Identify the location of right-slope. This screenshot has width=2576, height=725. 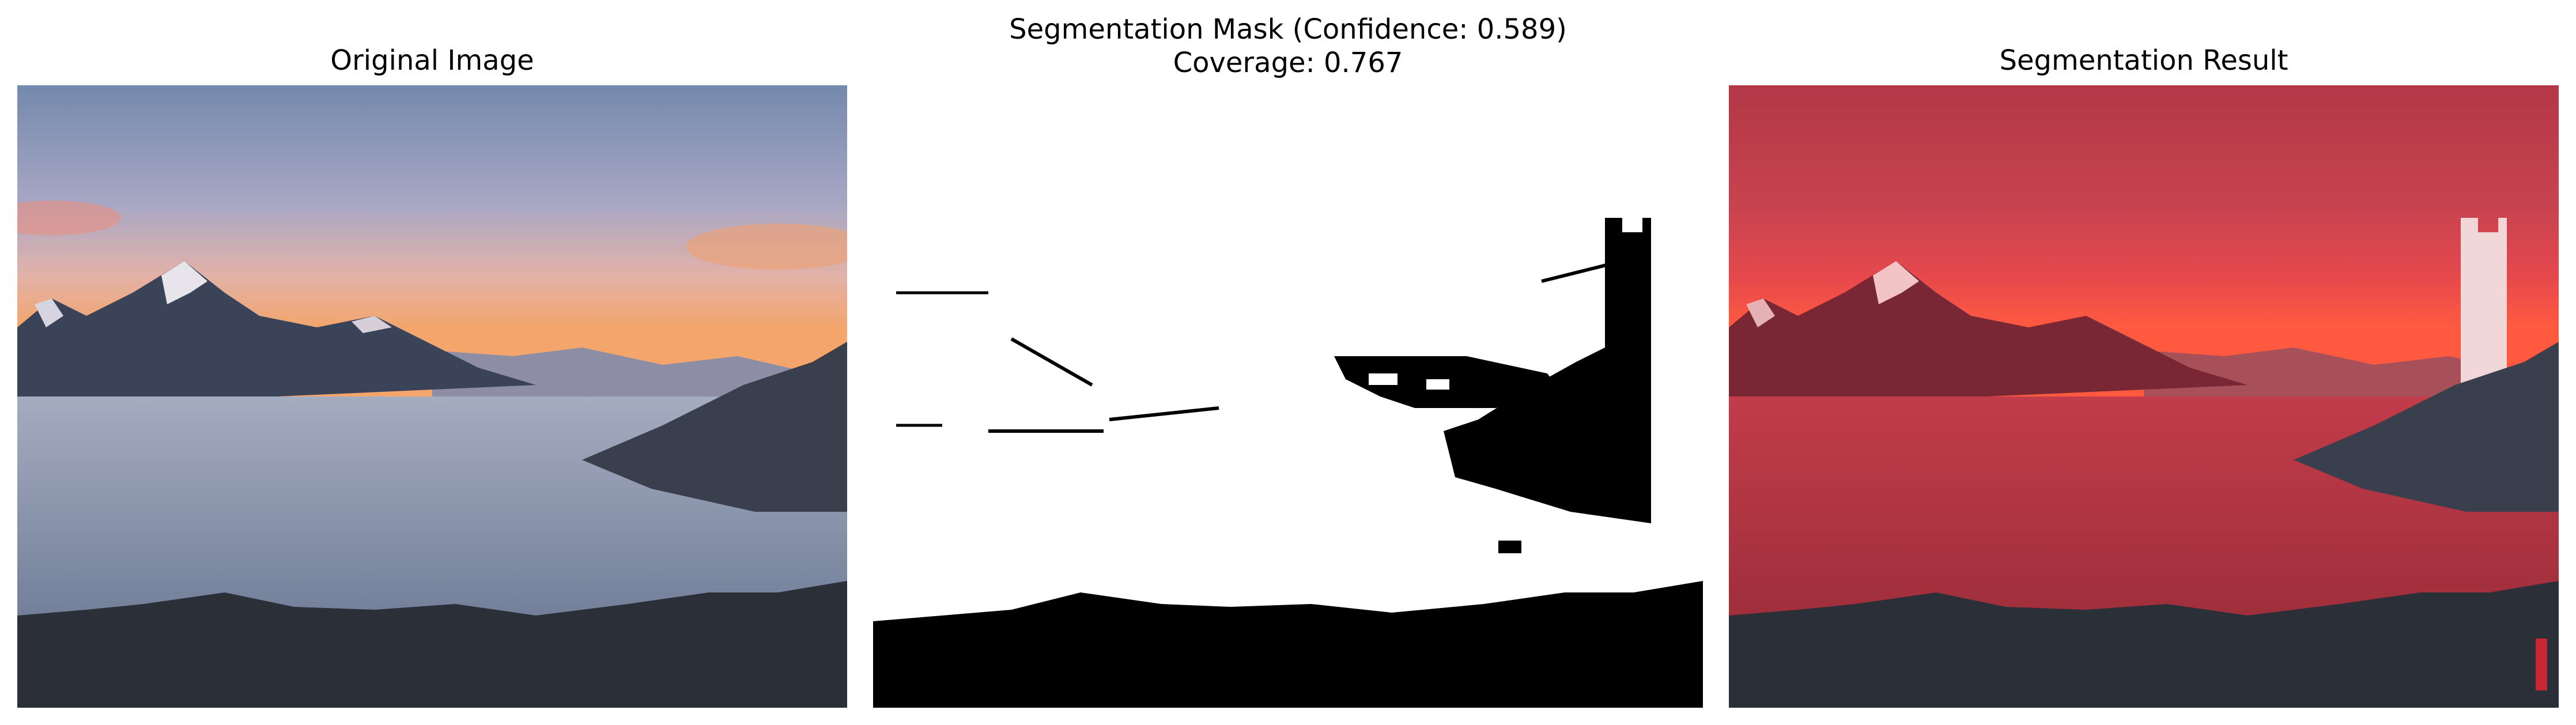
(715, 427).